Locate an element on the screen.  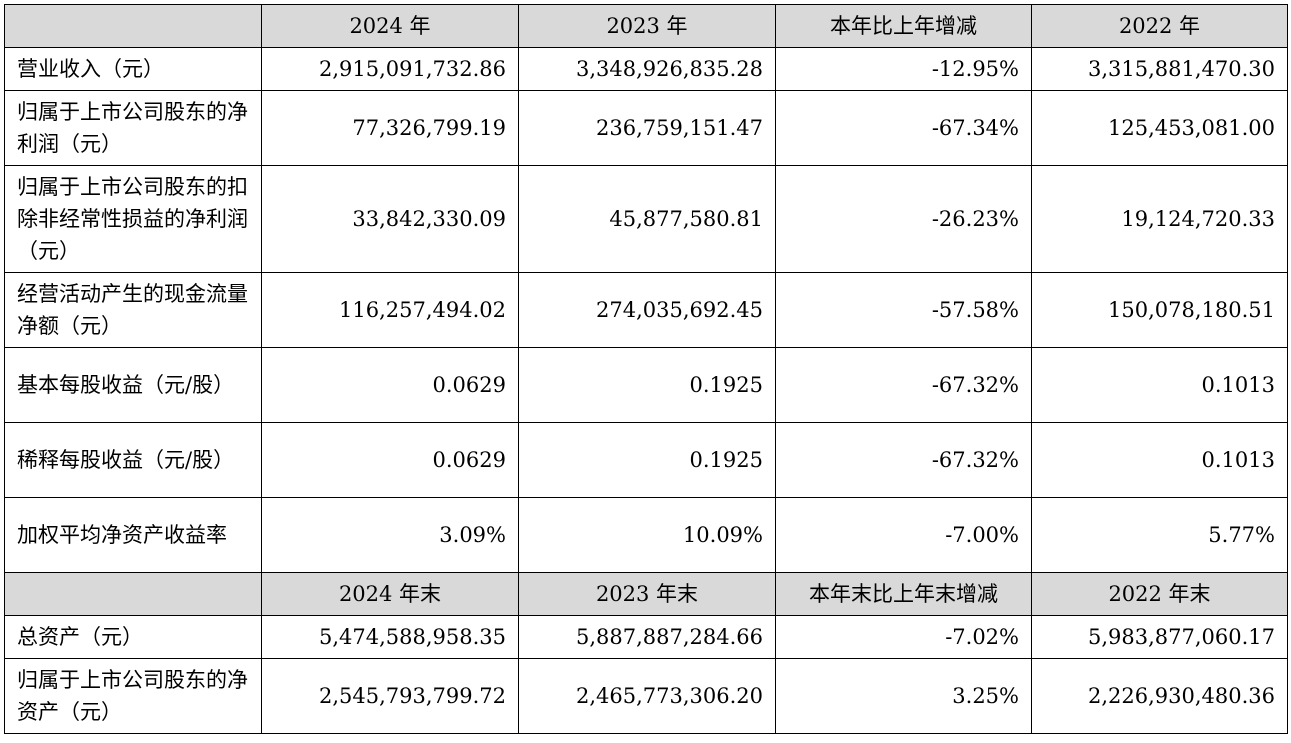
cell-2024: 5,474,588,958.35 is located at coordinates (390, 637).